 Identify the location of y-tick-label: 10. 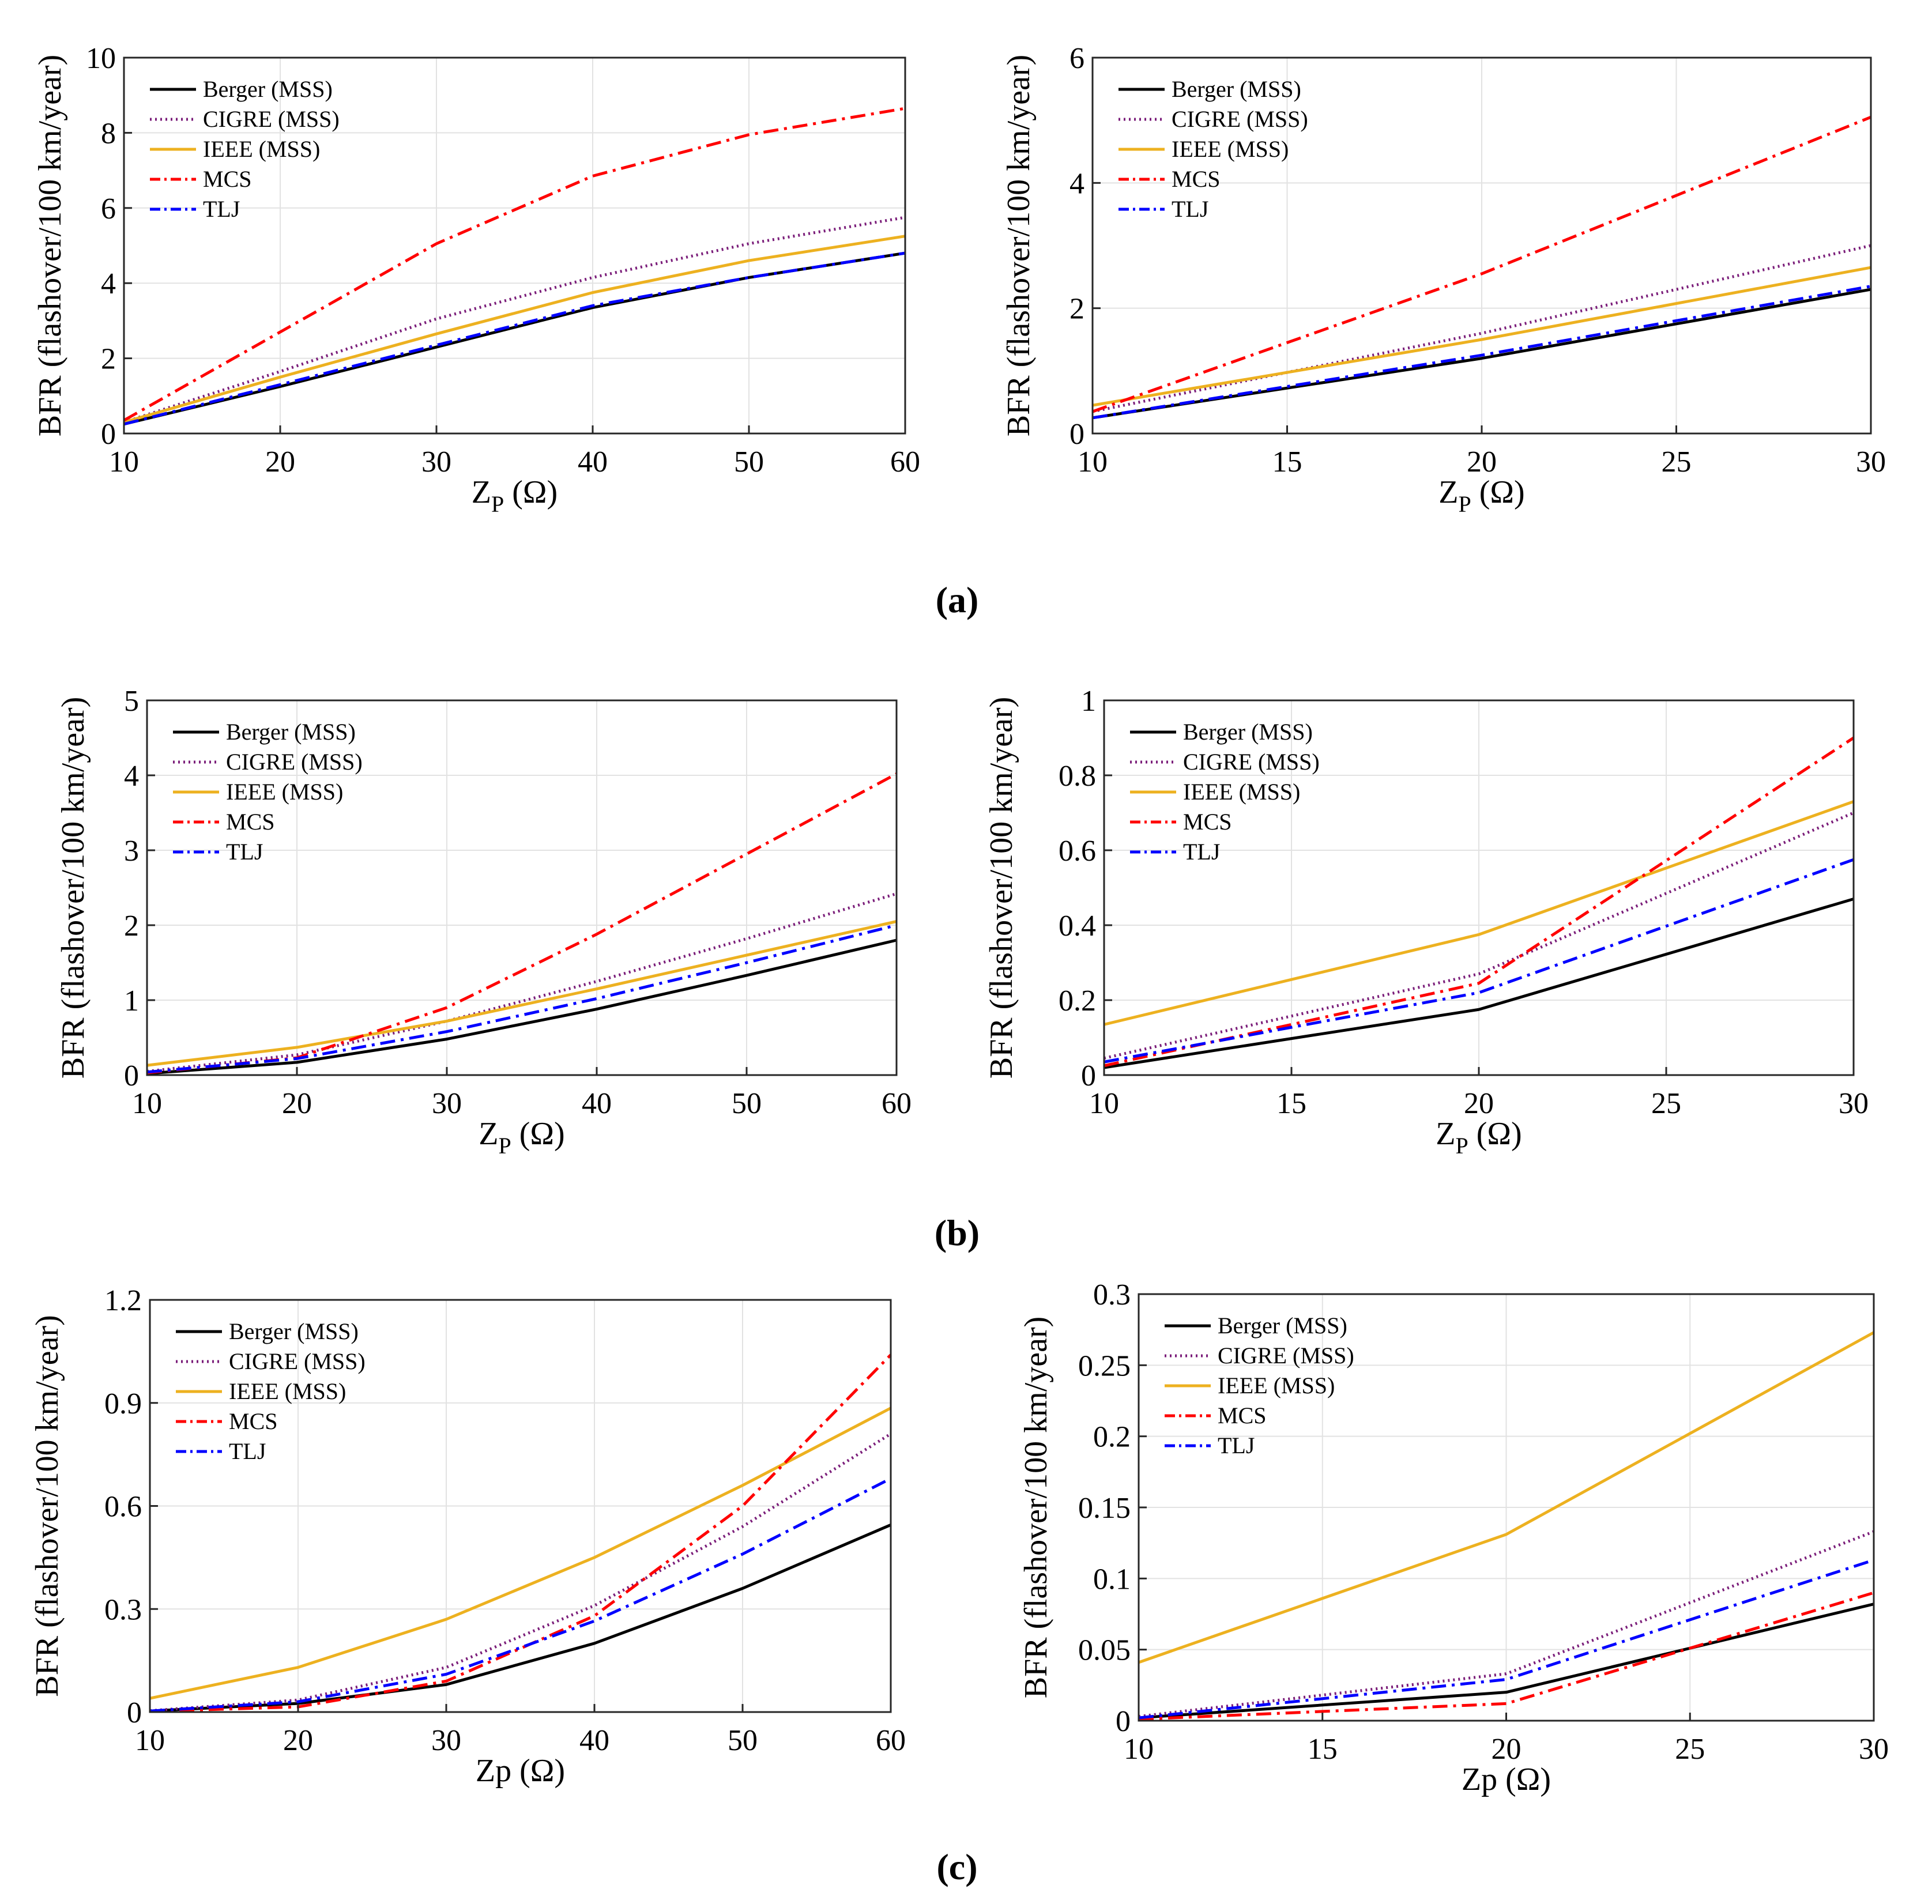
(101, 58).